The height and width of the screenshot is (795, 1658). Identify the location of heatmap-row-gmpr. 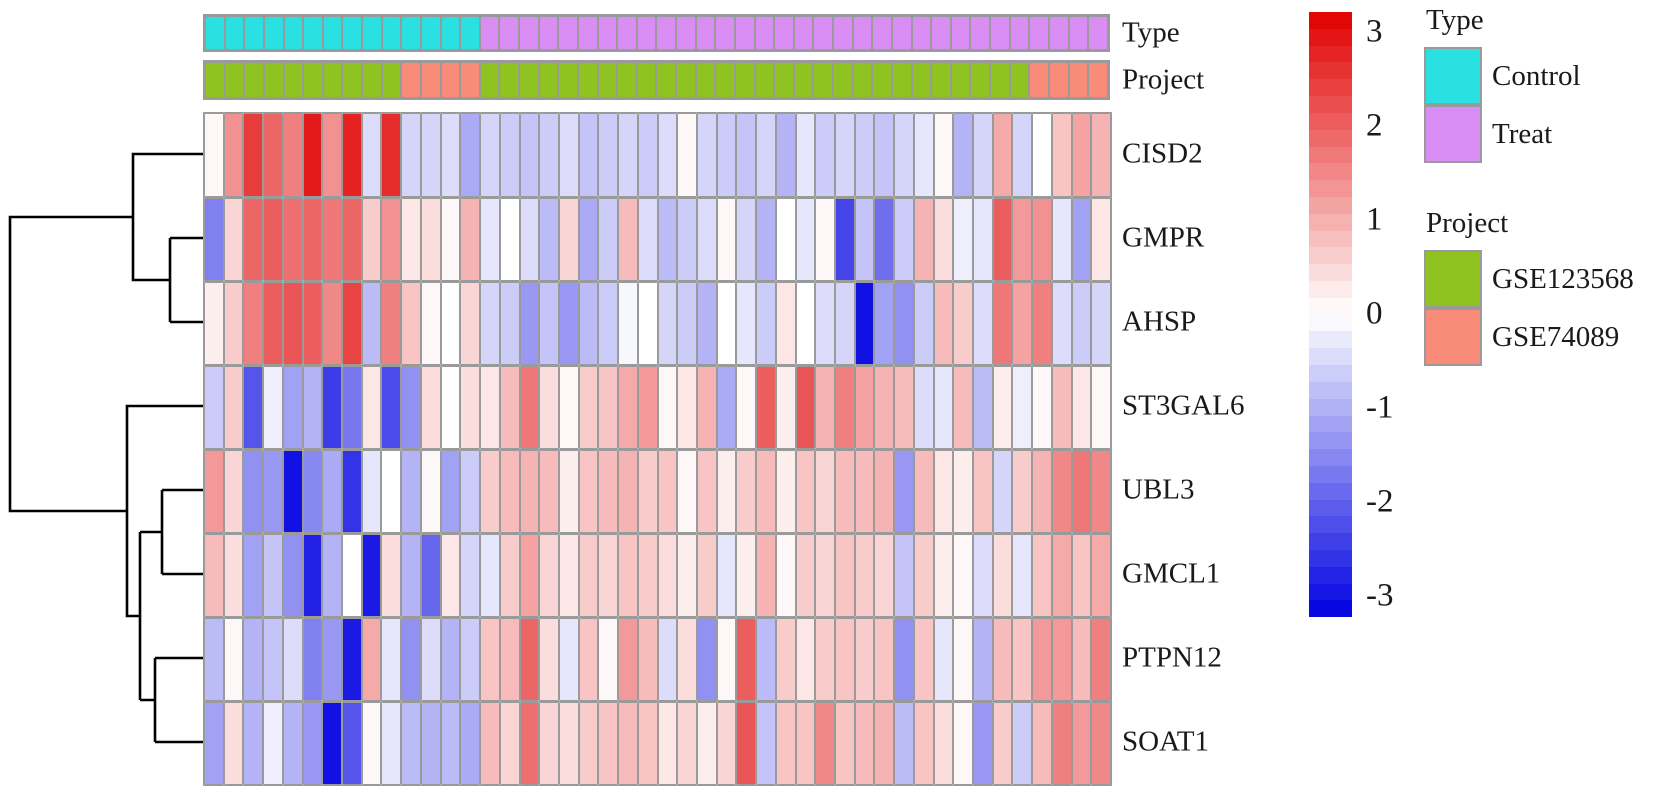
(658, 239).